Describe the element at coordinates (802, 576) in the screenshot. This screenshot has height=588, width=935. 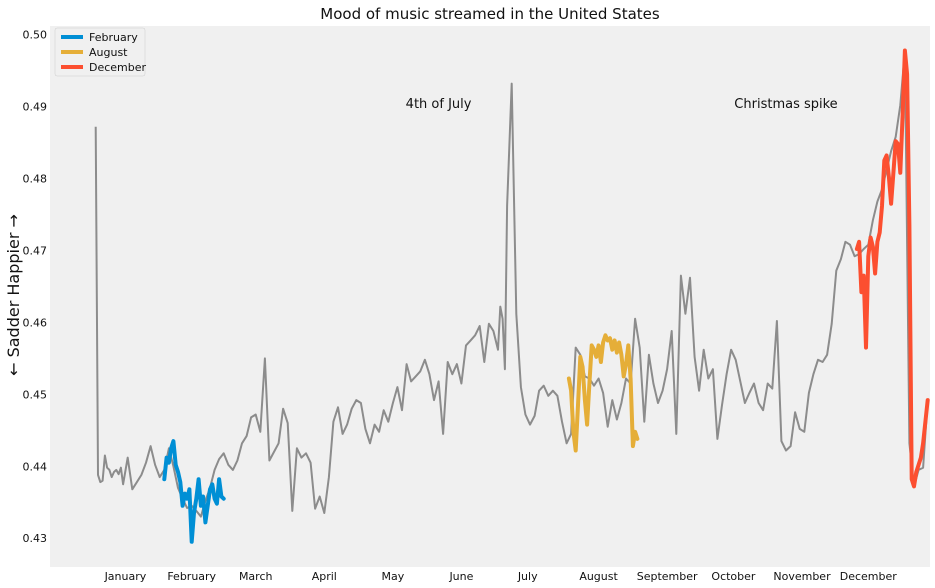
I see `x-tick-label: November` at that location.